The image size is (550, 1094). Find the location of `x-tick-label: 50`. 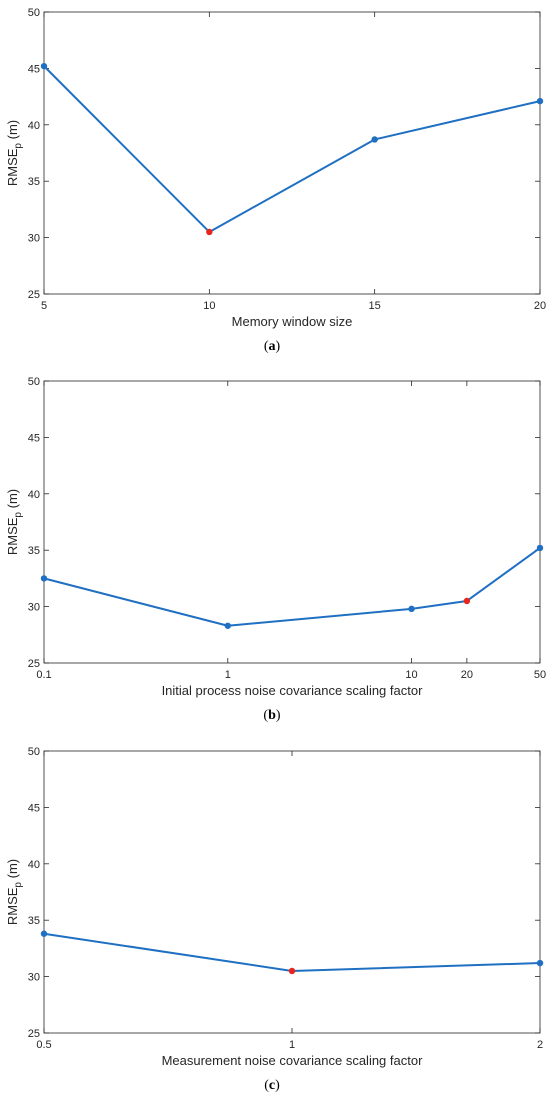

x-tick-label: 50 is located at coordinates (540, 675).